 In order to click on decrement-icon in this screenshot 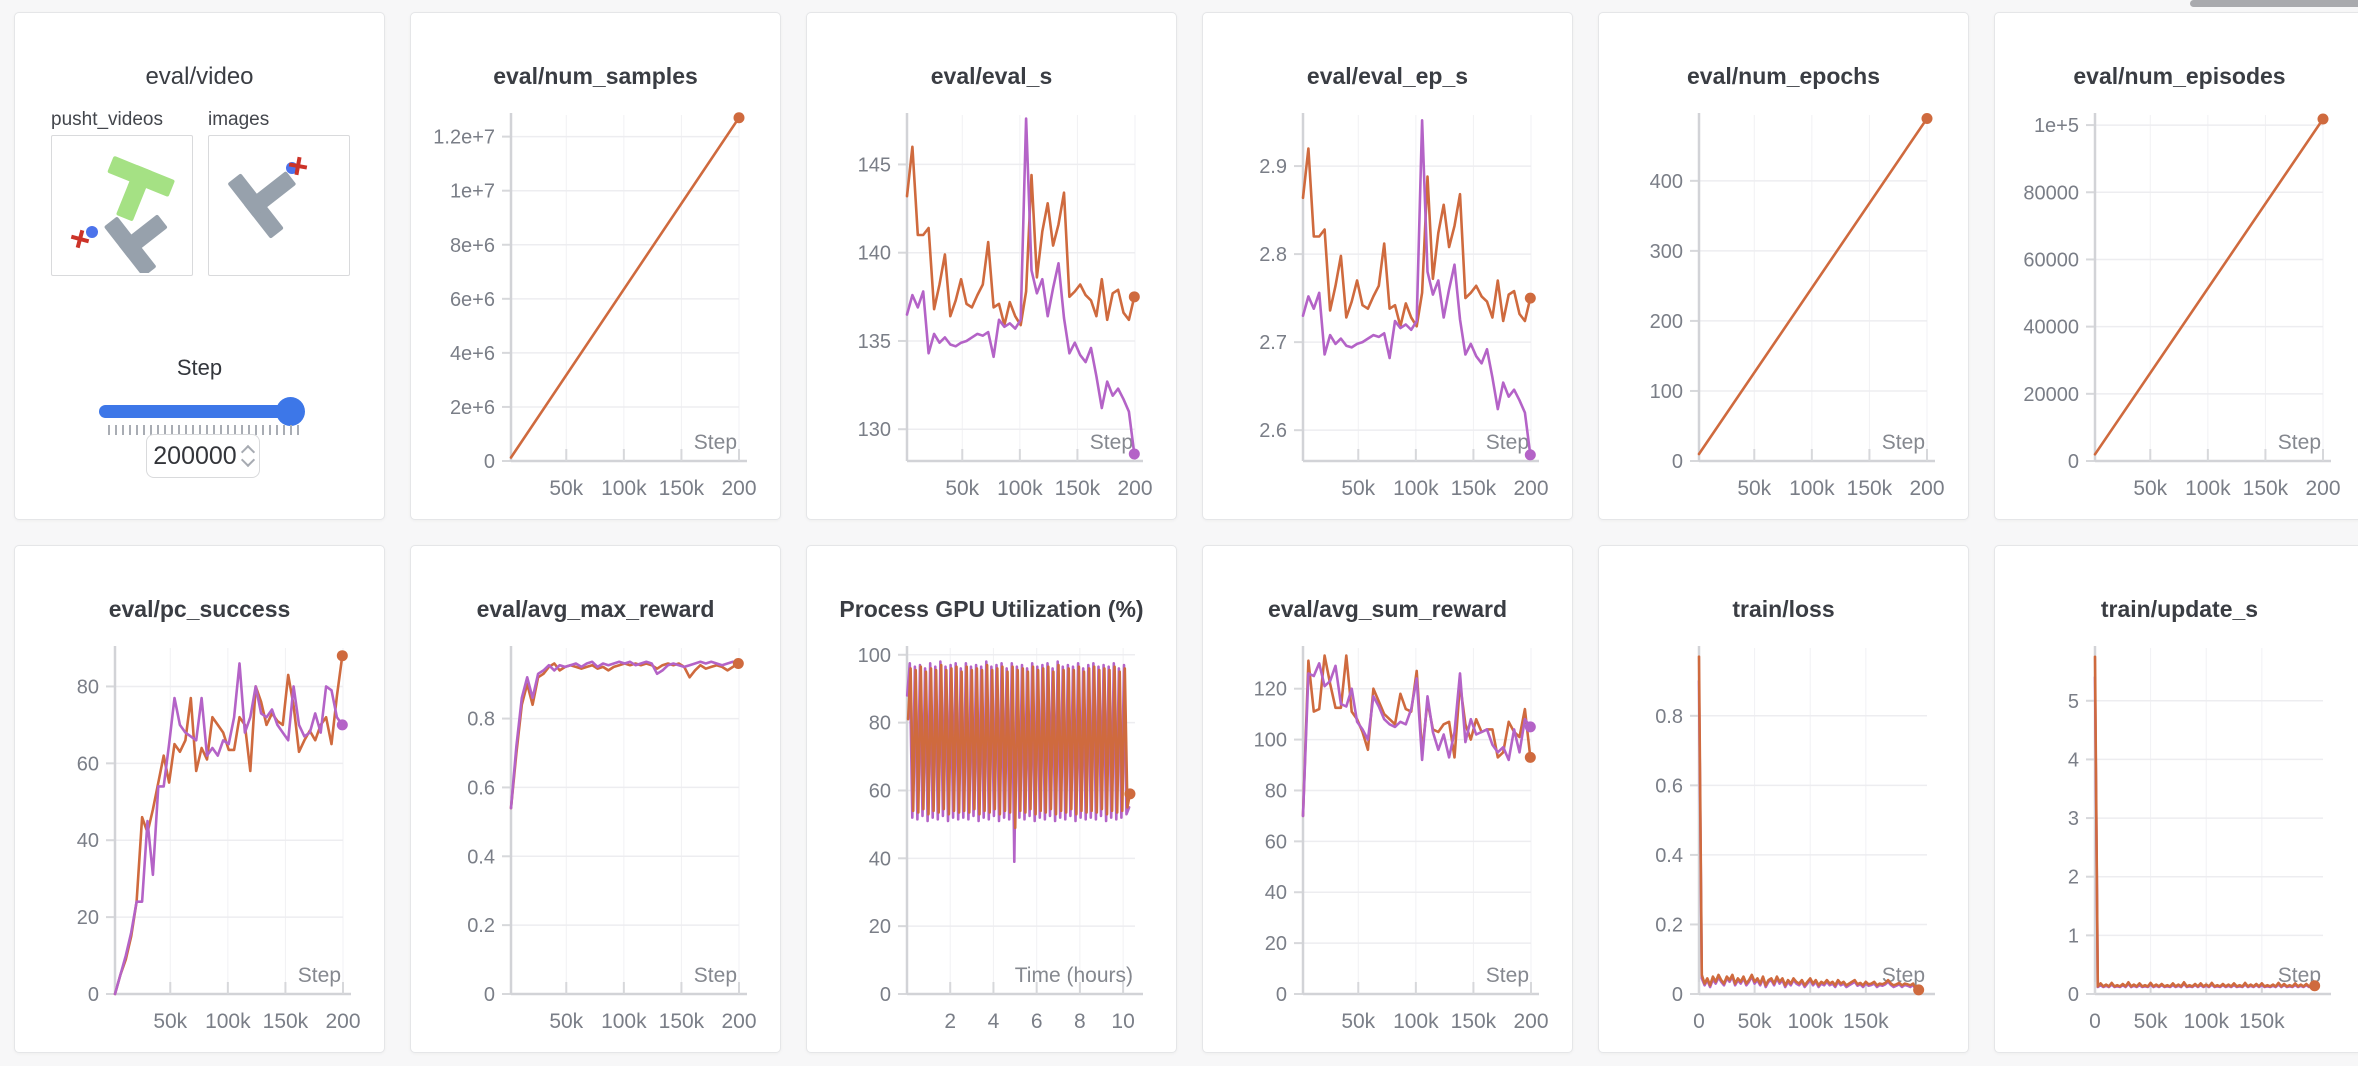, I will do `click(247, 460)`.